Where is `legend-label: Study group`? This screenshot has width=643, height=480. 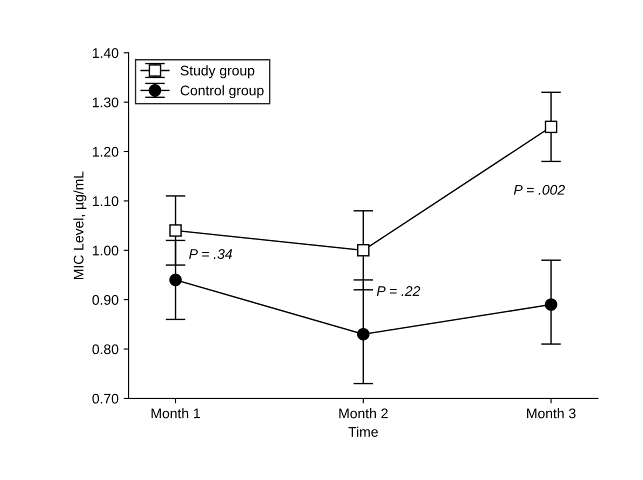
legend-label: Study group is located at coordinates (217, 71).